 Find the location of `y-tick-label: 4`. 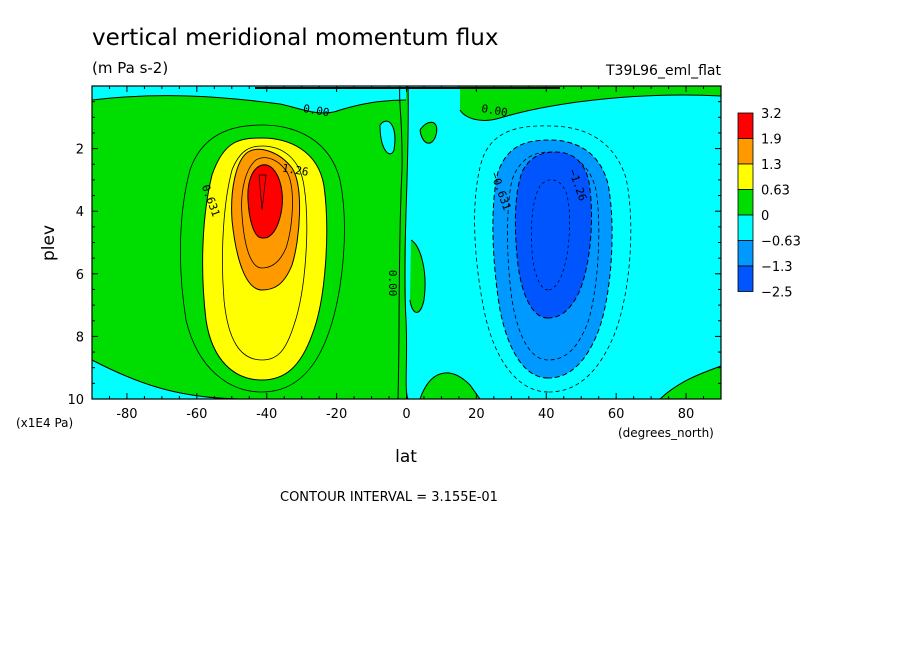

y-tick-label: 4 is located at coordinates (80, 212).